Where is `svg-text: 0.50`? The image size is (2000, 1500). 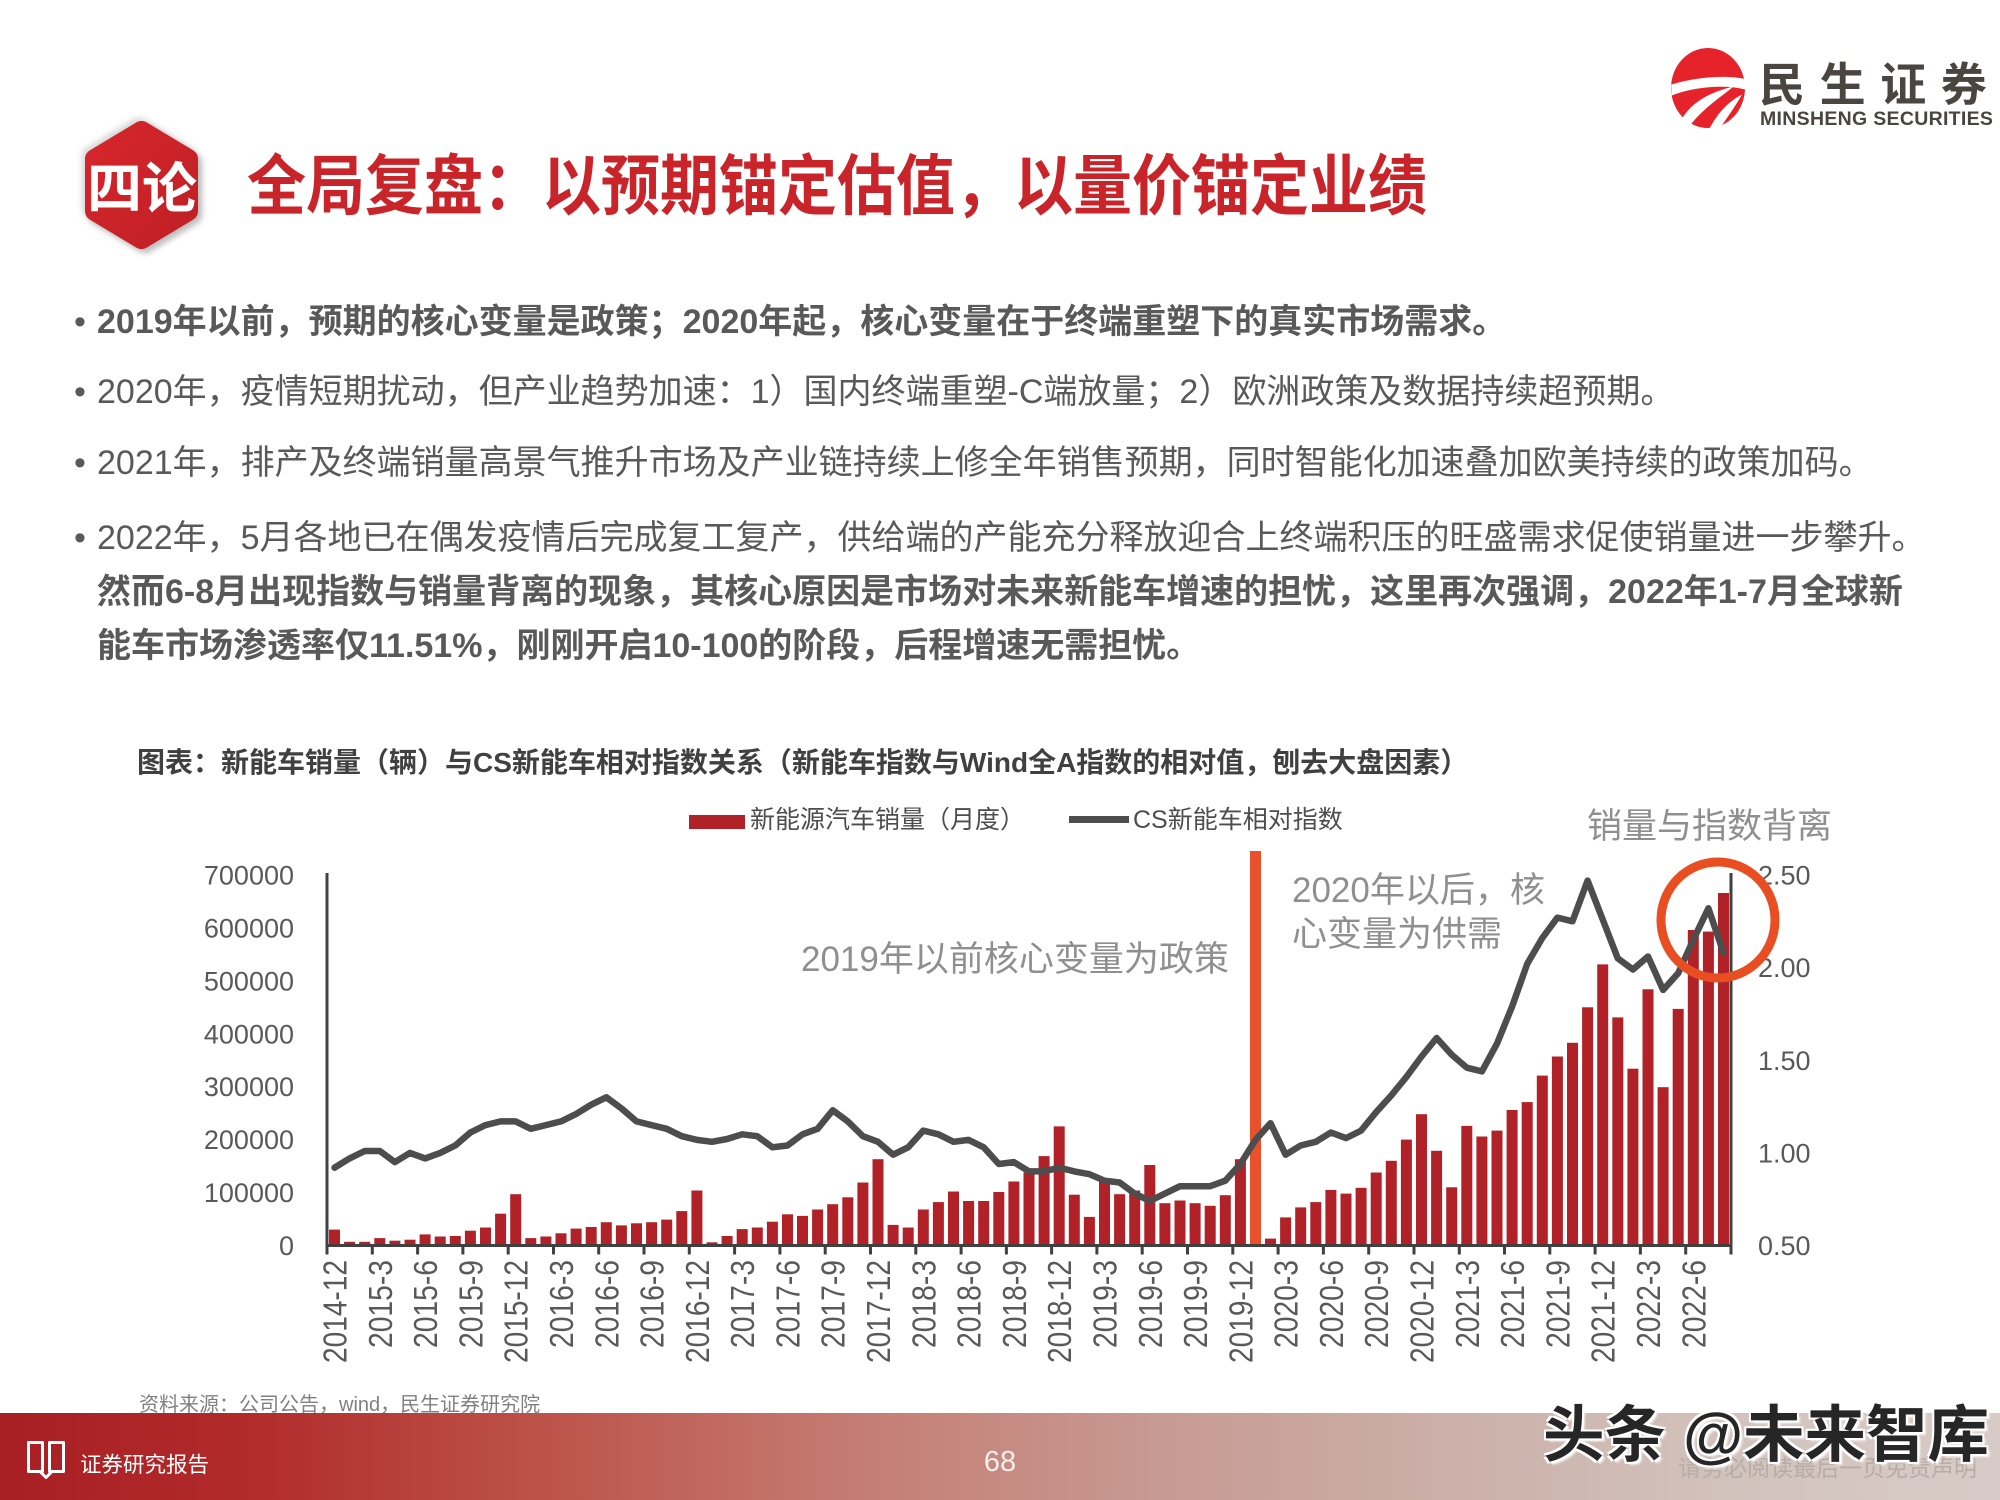 svg-text: 0.50 is located at coordinates (1784, 1246).